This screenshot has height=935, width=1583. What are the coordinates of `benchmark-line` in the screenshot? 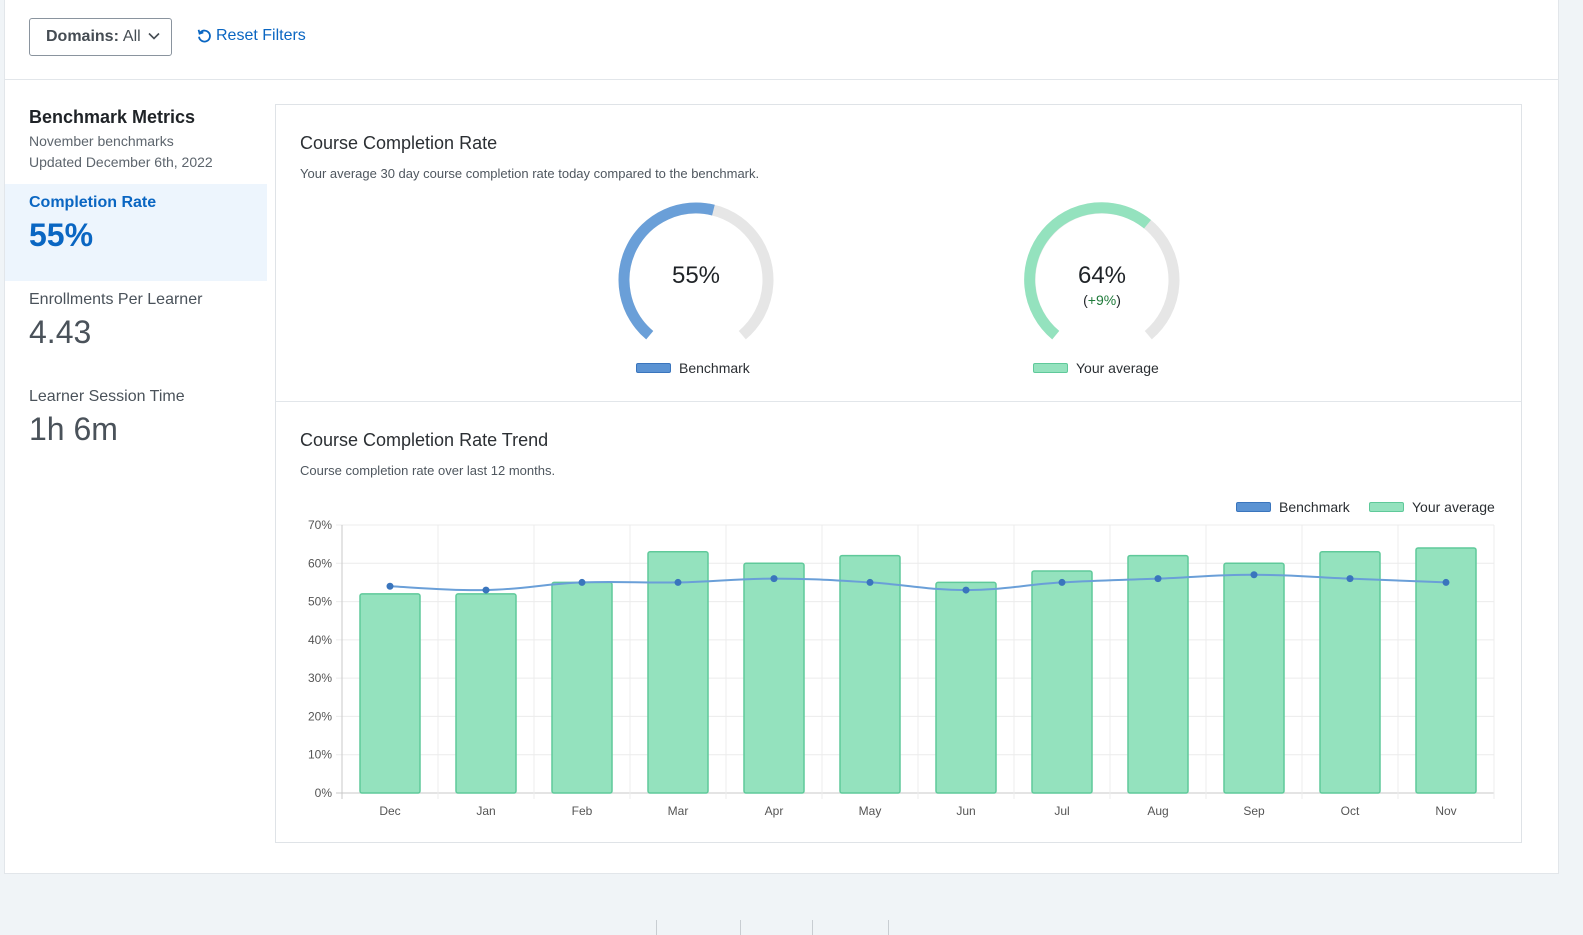 It's located at (918, 582).